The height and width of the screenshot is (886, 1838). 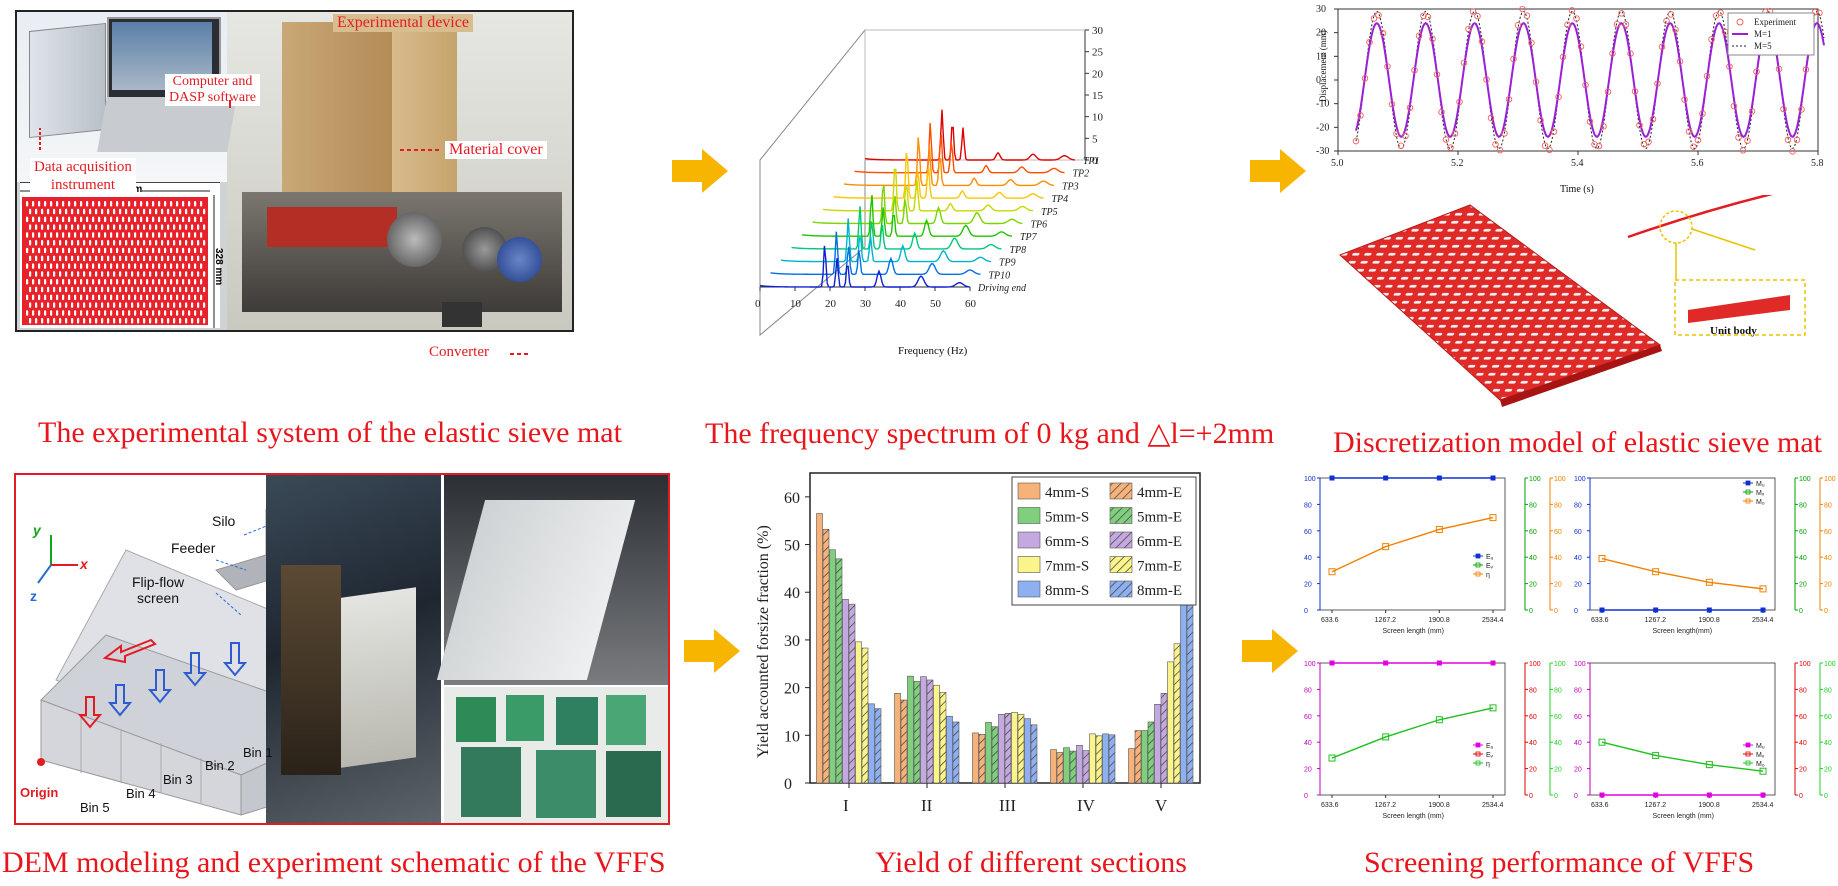 What do you see at coordinates (1488, 764) in the screenshot?
I see `legend-label: η` at bounding box center [1488, 764].